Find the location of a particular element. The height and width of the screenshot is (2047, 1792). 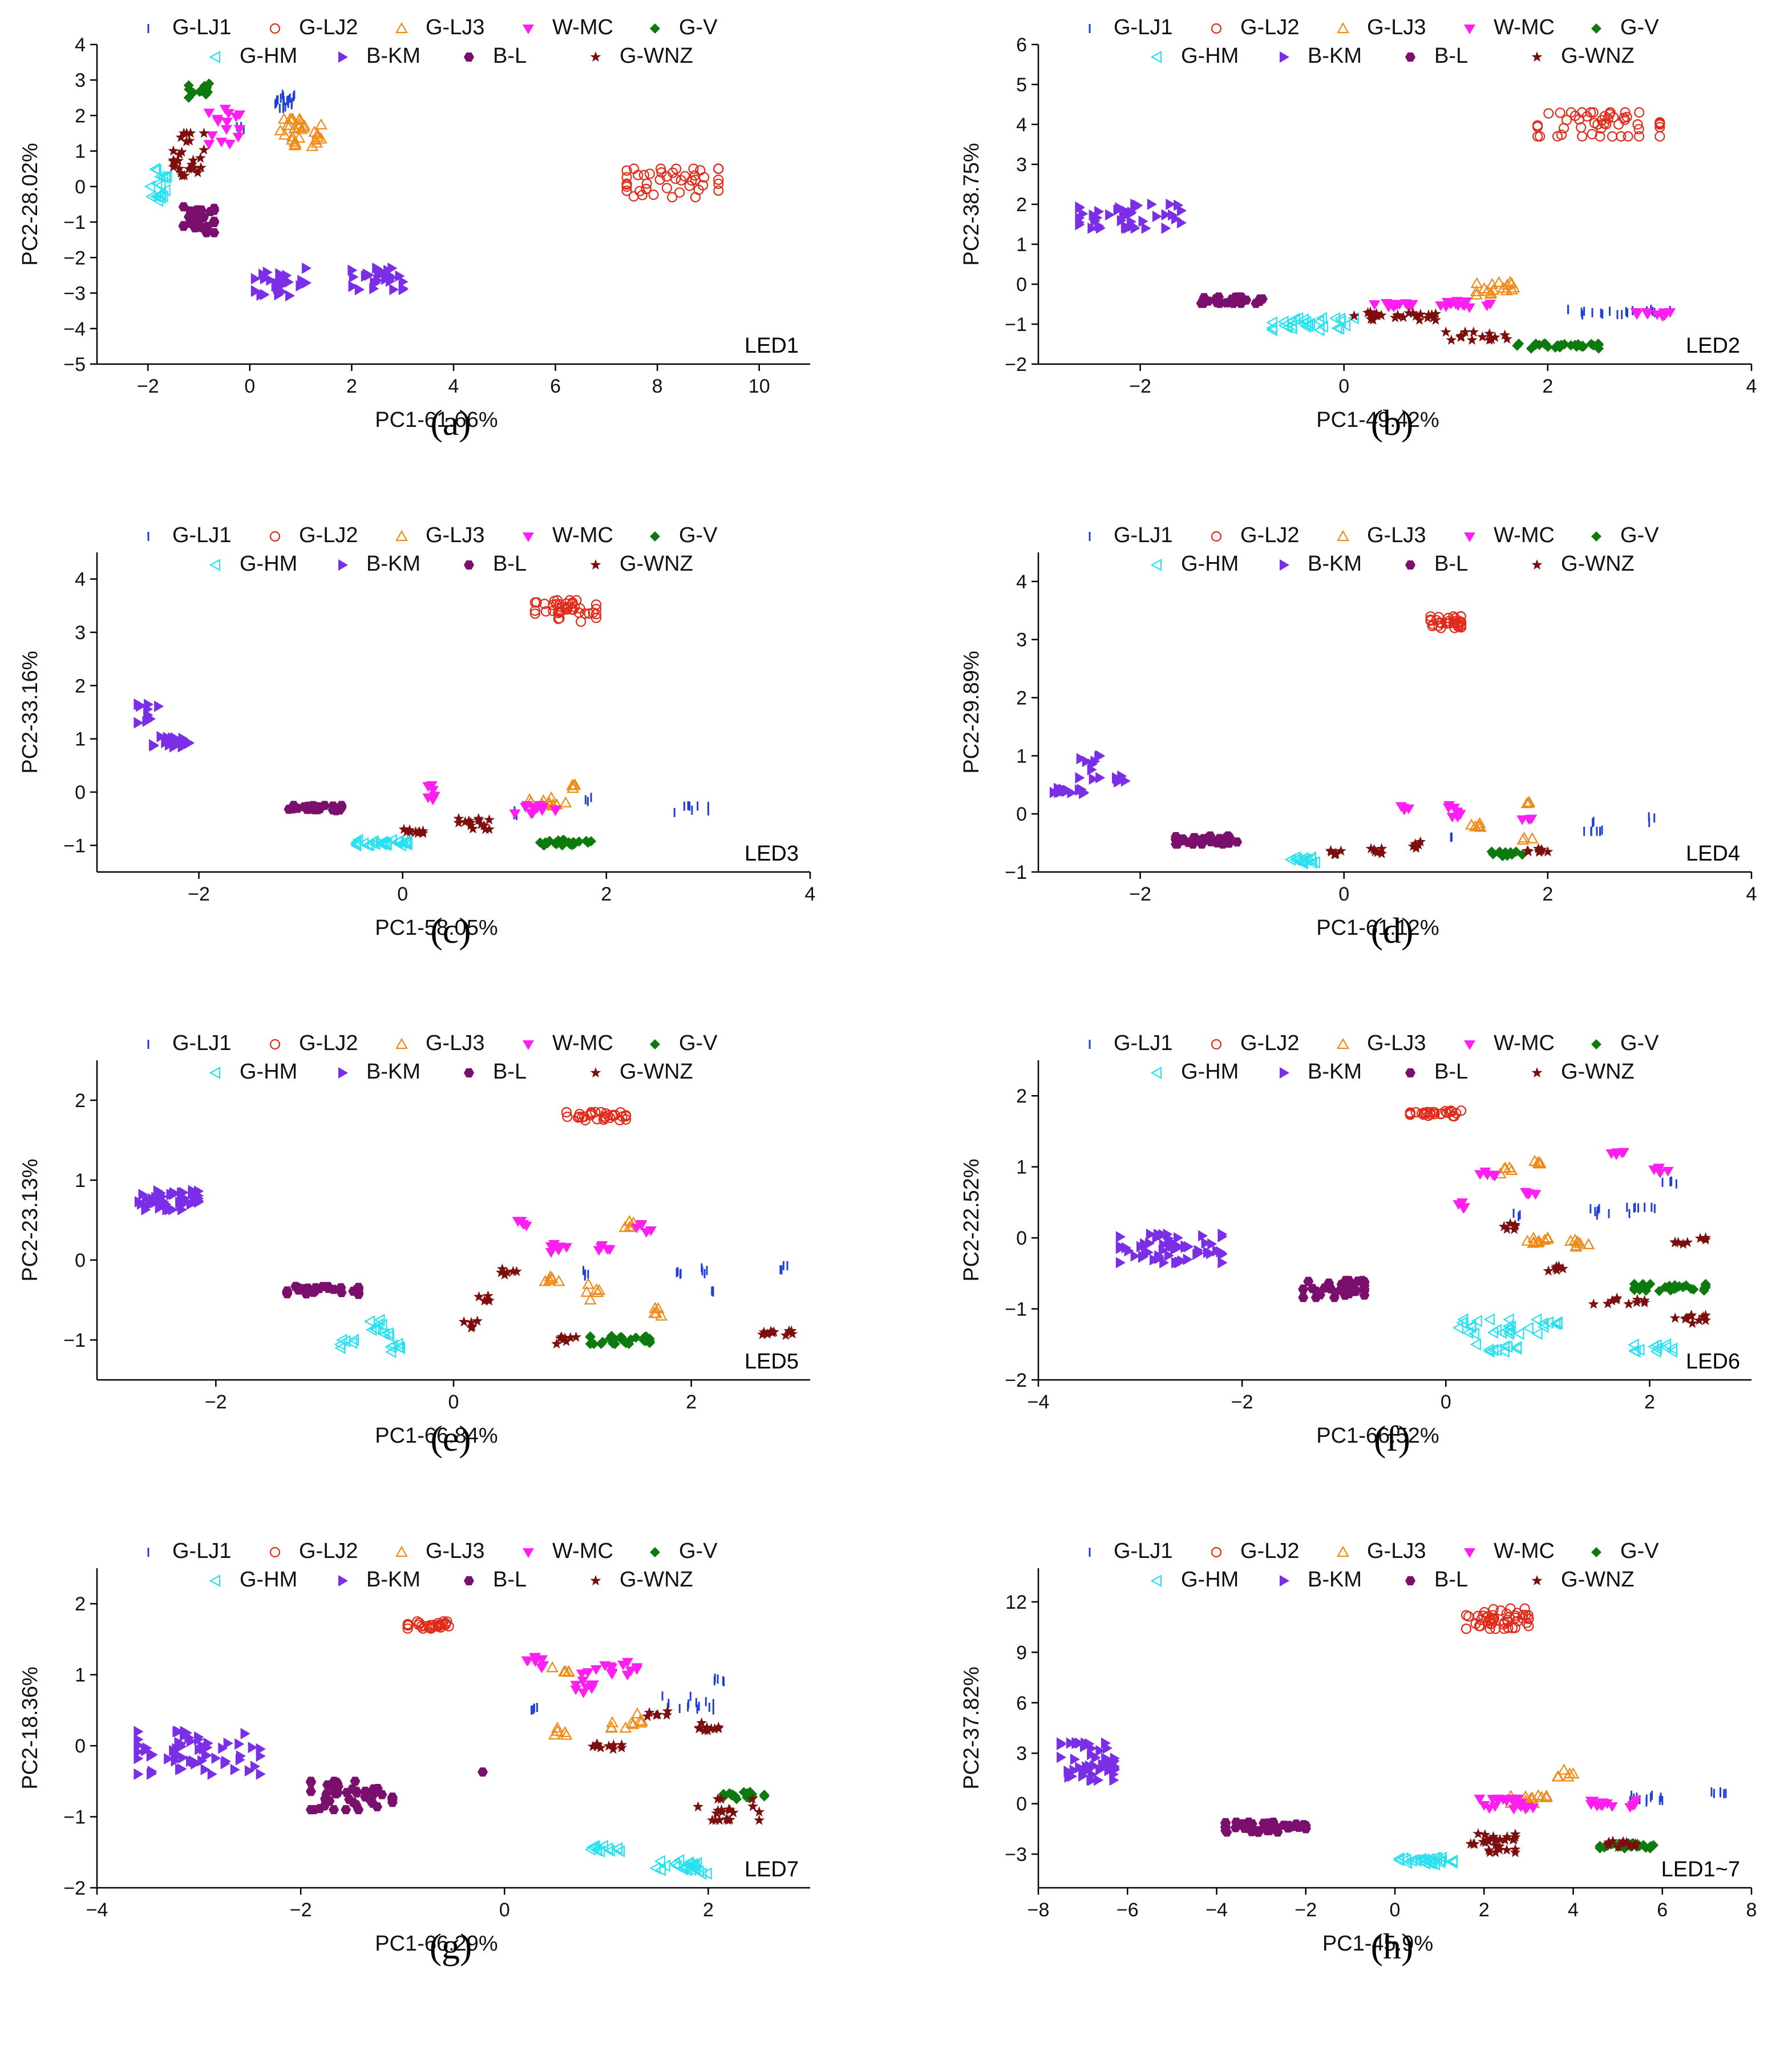

legend-label: B-KM is located at coordinates (393, 56).